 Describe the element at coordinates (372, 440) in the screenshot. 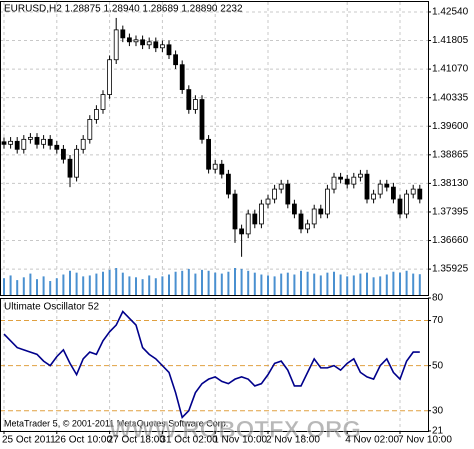

I see `x-tick-label: 4 Nov 02:00` at that location.